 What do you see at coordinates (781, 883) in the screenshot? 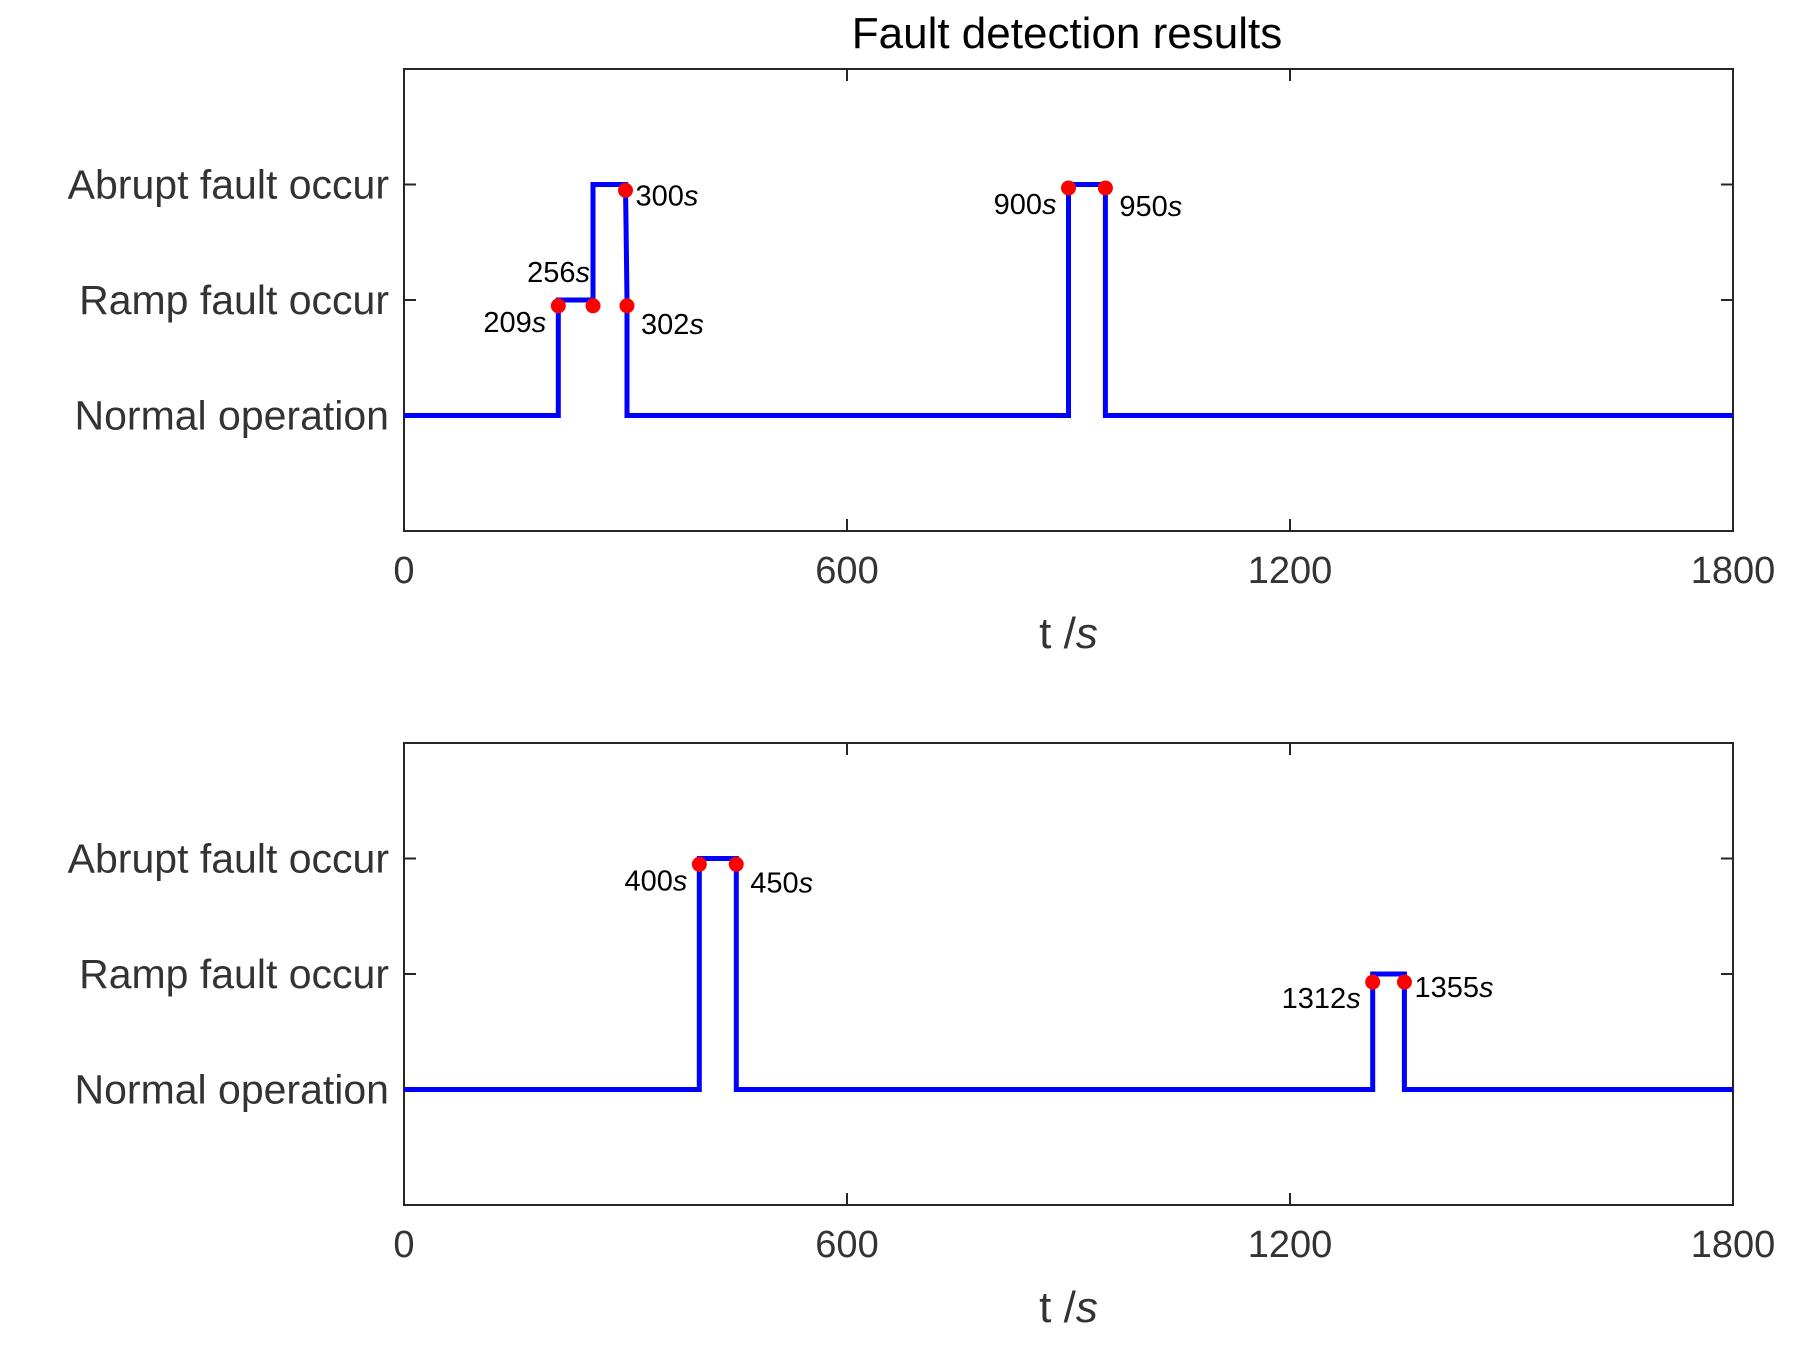
I see `event-time-label: 450s` at bounding box center [781, 883].